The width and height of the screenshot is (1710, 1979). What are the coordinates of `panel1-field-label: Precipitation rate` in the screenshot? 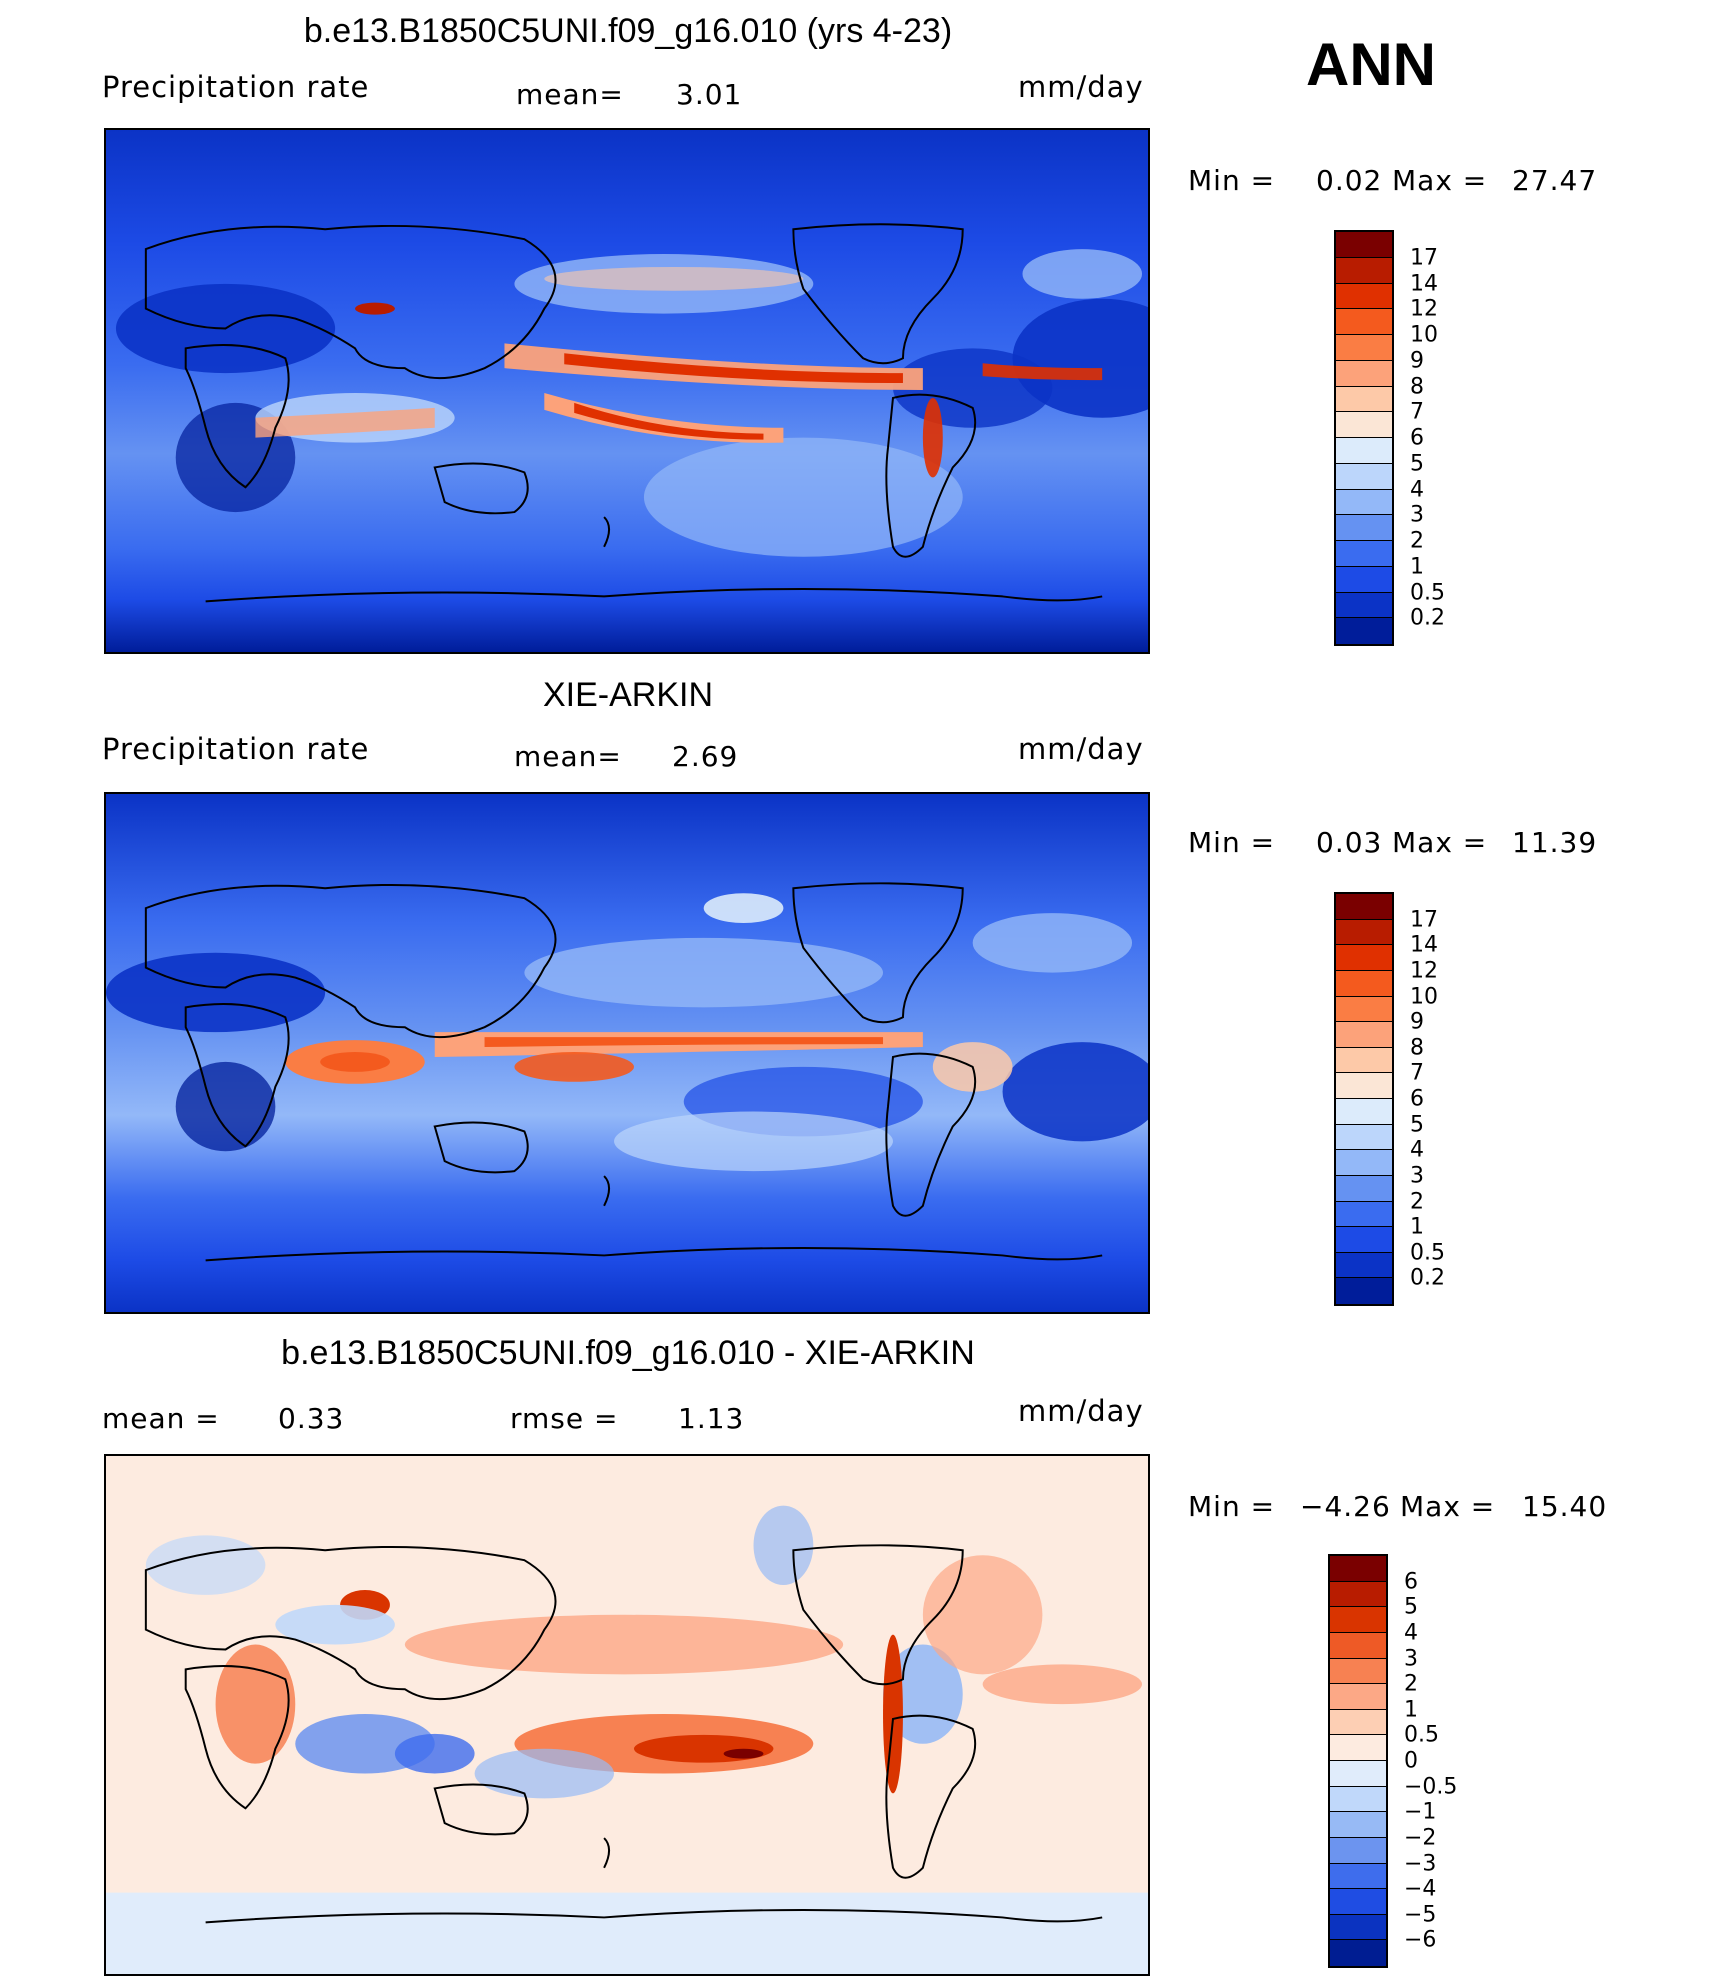 It's located at (236, 87).